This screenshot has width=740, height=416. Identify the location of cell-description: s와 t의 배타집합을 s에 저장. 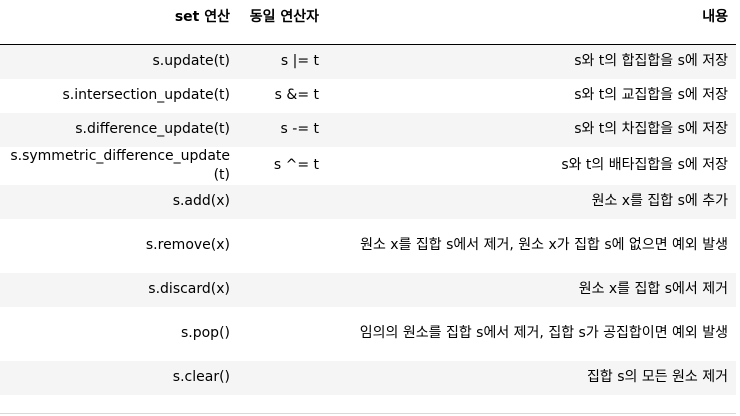
(531, 165).